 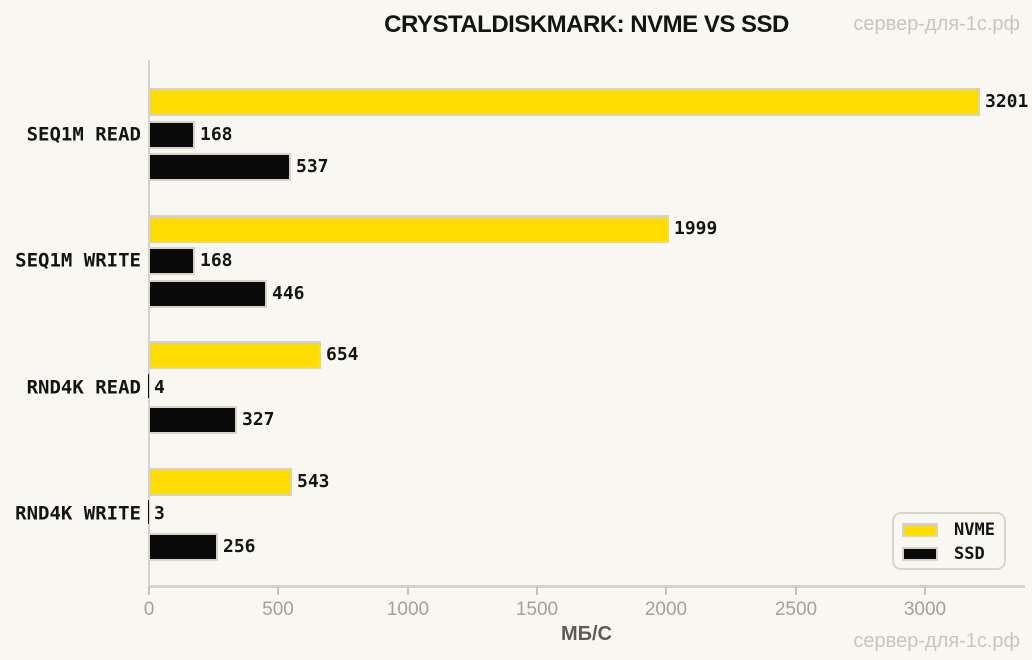 What do you see at coordinates (953, 530) in the screenshot?
I see `legend-item-nvme: NVME` at bounding box center [953, 530].